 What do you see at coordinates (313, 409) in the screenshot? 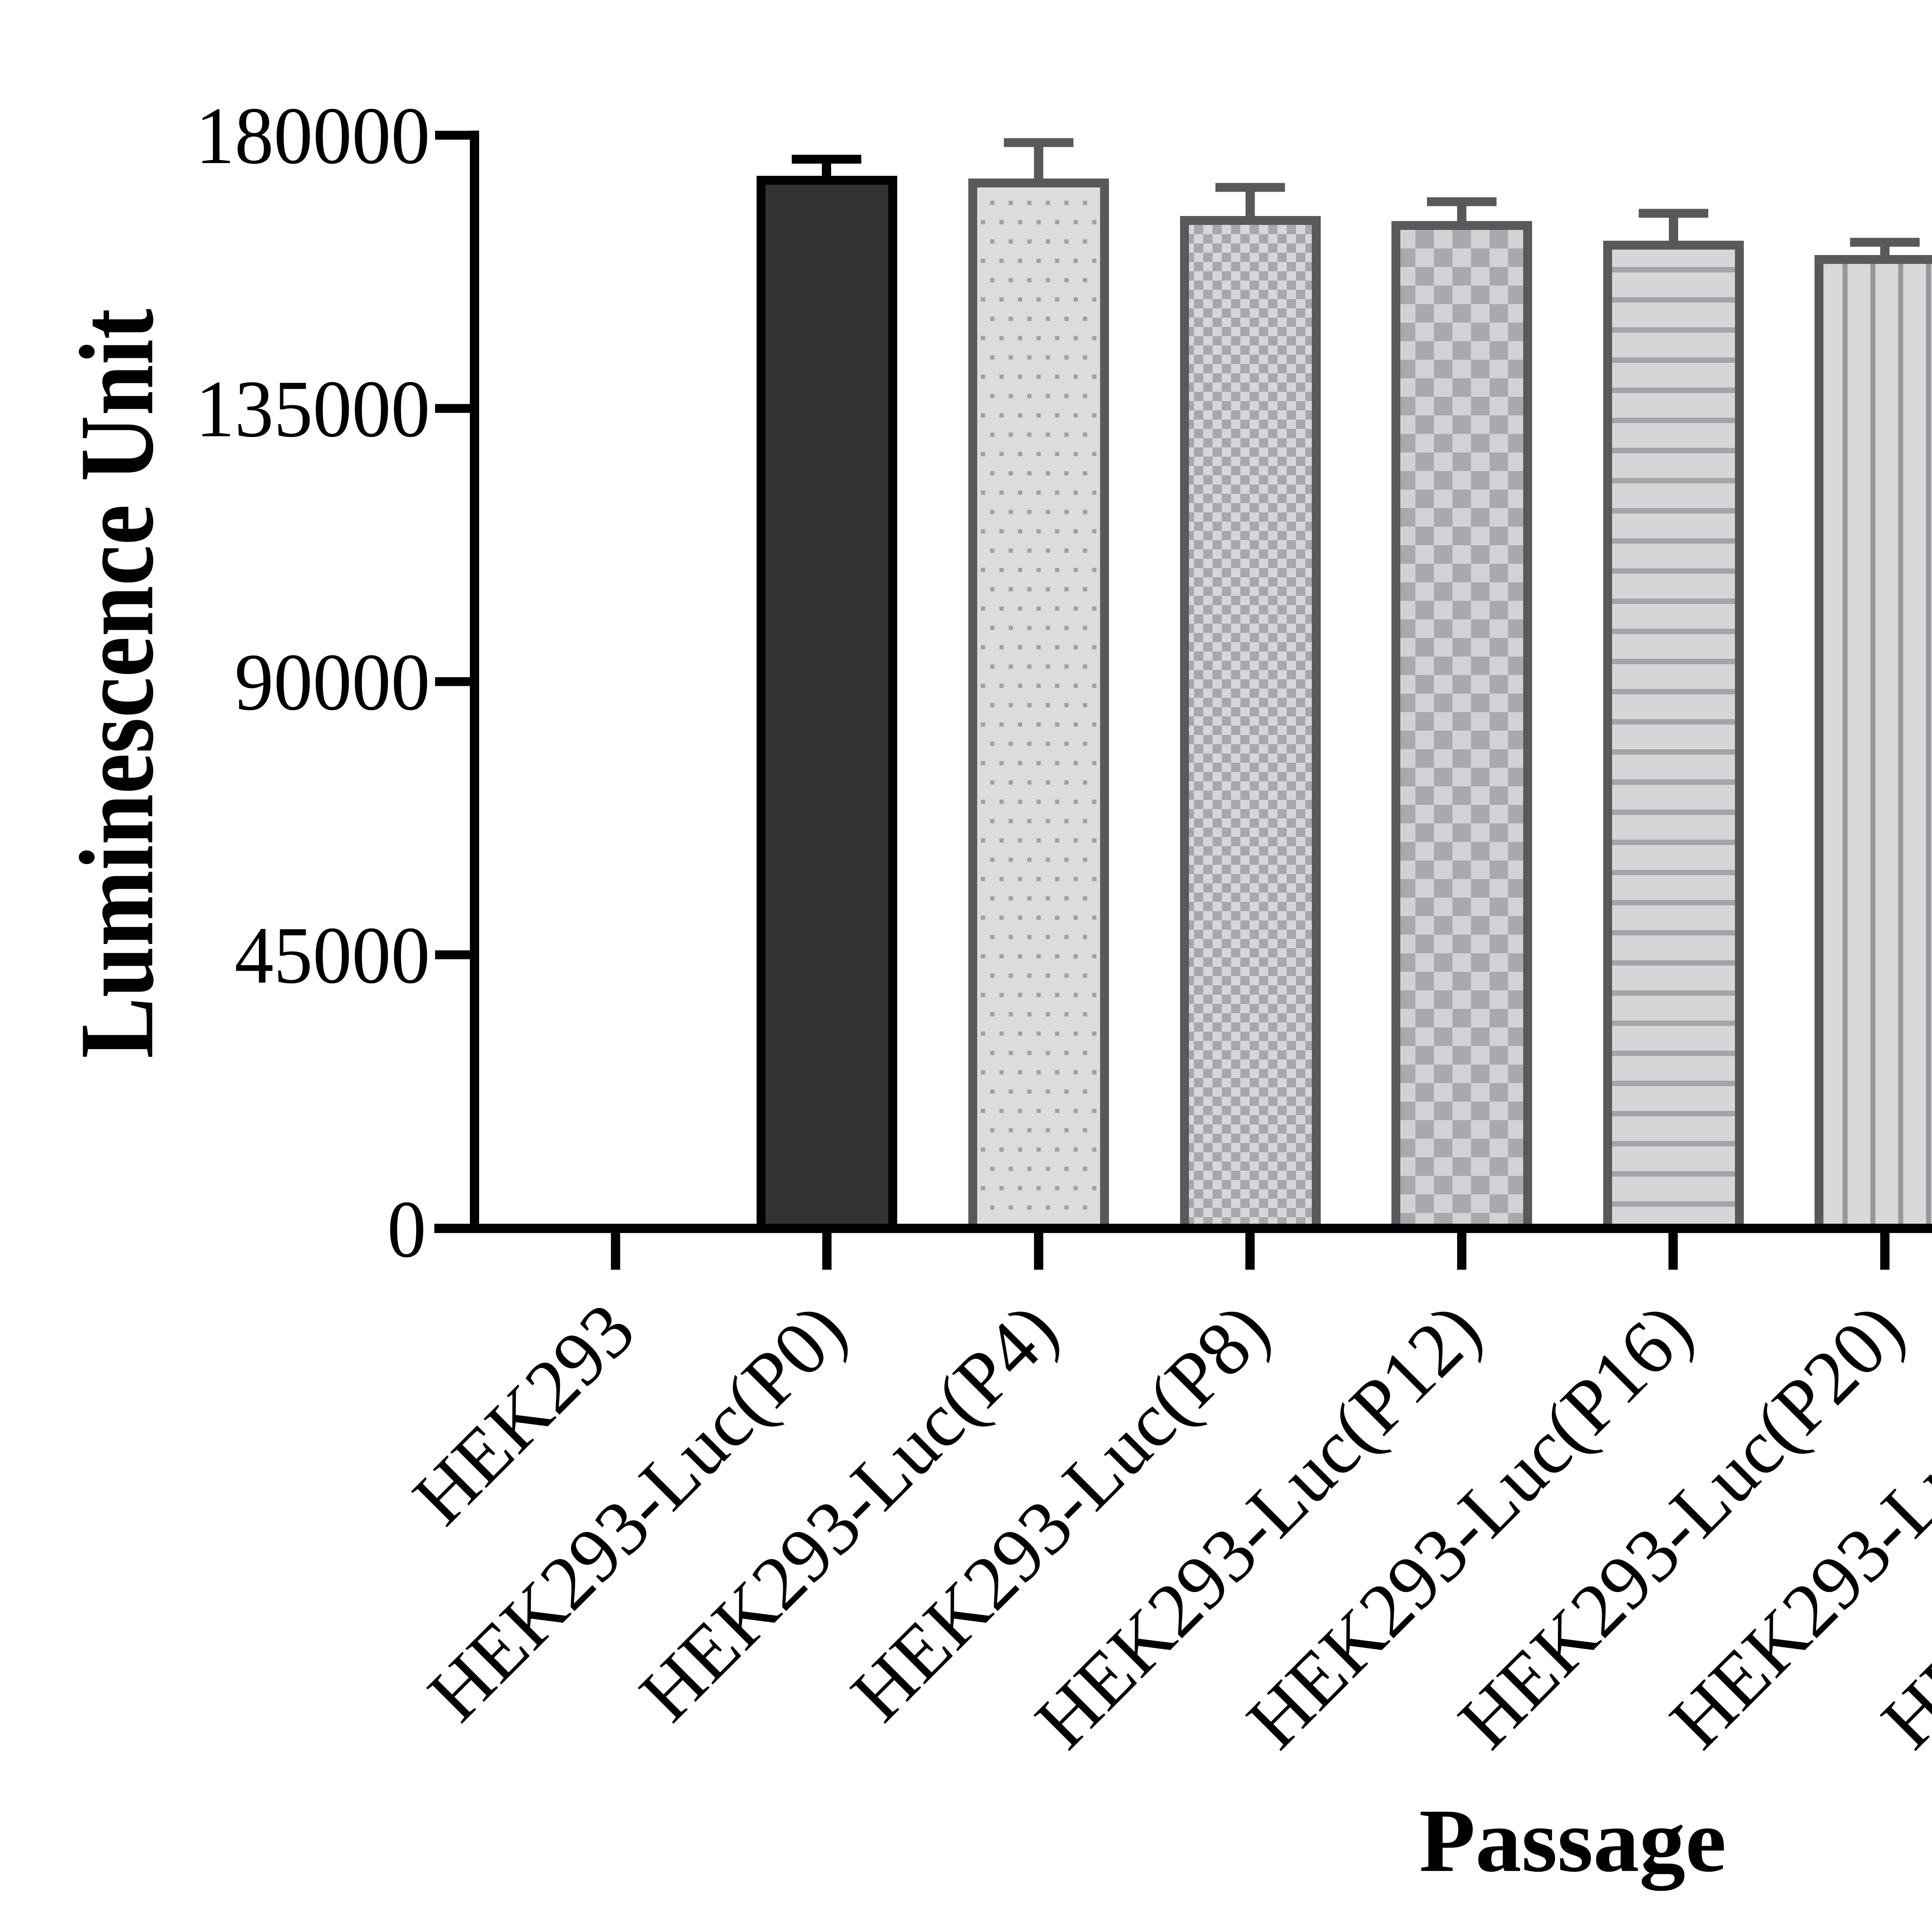
I see `svg-text: 135000` at bounding box center [313, 409].